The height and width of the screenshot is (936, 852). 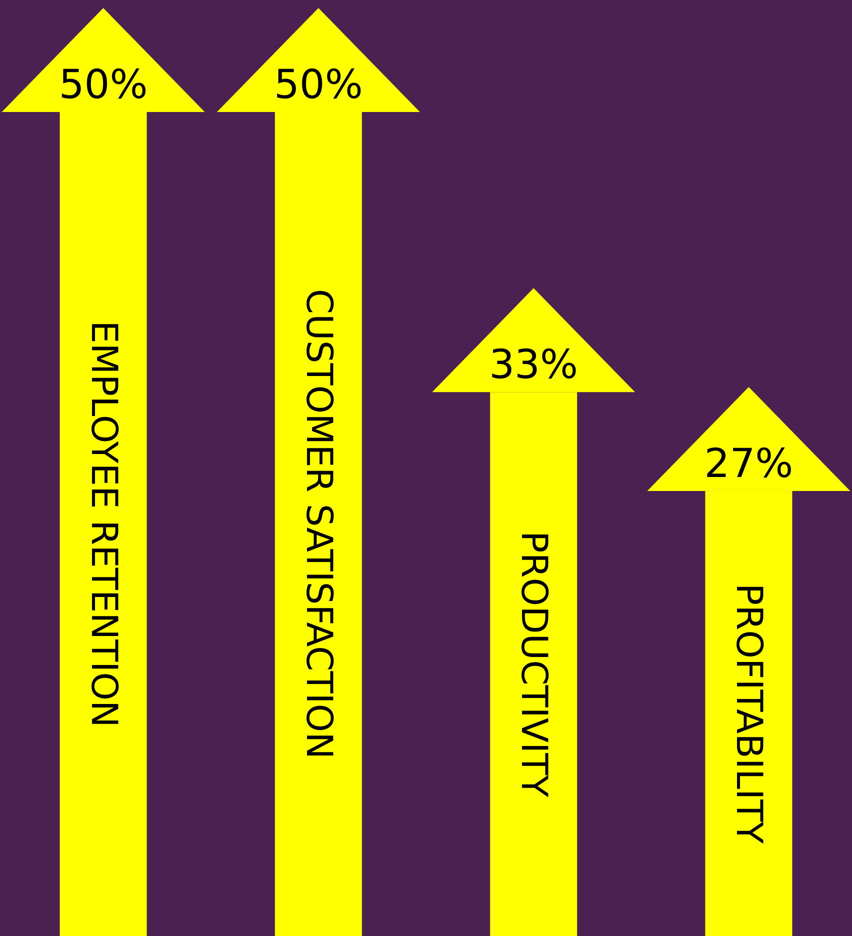 I want to click on x-tick-label: EMPLOYEE RETENTION, so click(x=103, y=524).